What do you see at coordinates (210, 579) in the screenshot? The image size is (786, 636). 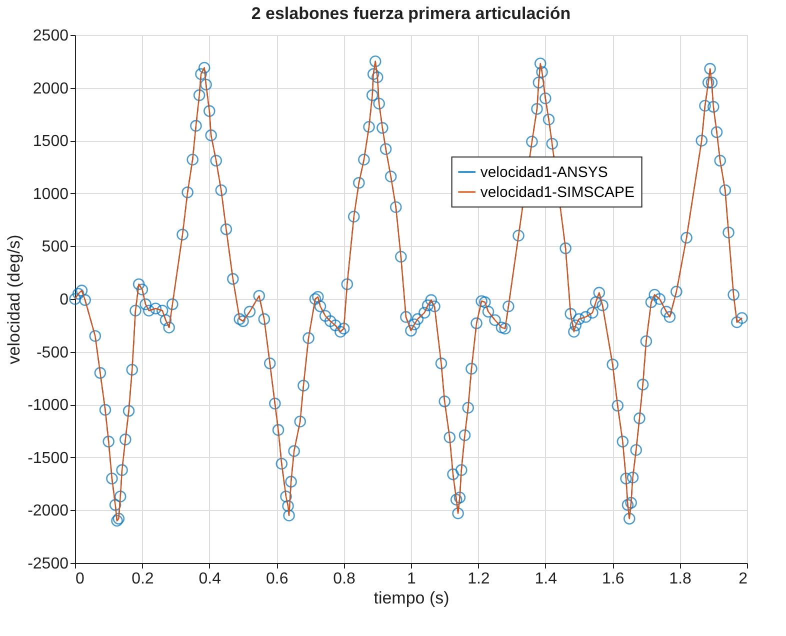 I see `x-tick-label: 0.4` at bounding box center [210, 579].